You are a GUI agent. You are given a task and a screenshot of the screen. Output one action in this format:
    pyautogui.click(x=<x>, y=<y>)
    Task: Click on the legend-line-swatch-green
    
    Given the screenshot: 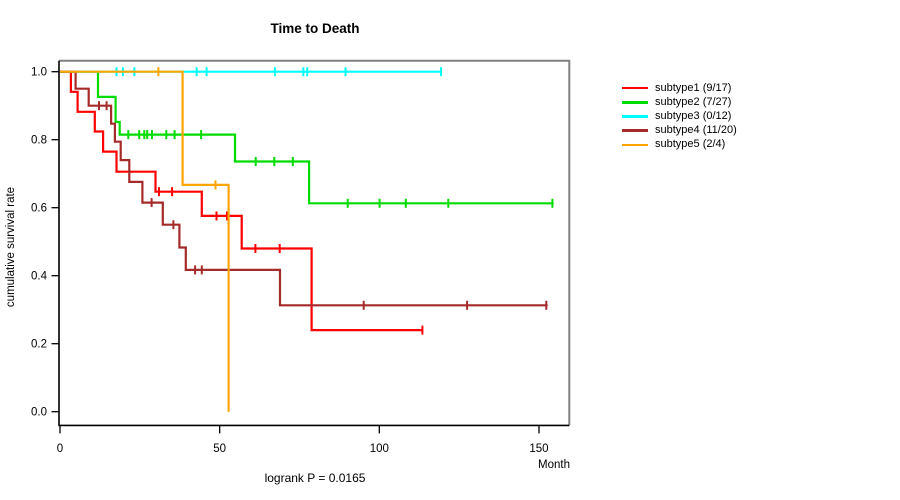 What is the action you would take?
    pyautogui.click(x=635, y=102)
    